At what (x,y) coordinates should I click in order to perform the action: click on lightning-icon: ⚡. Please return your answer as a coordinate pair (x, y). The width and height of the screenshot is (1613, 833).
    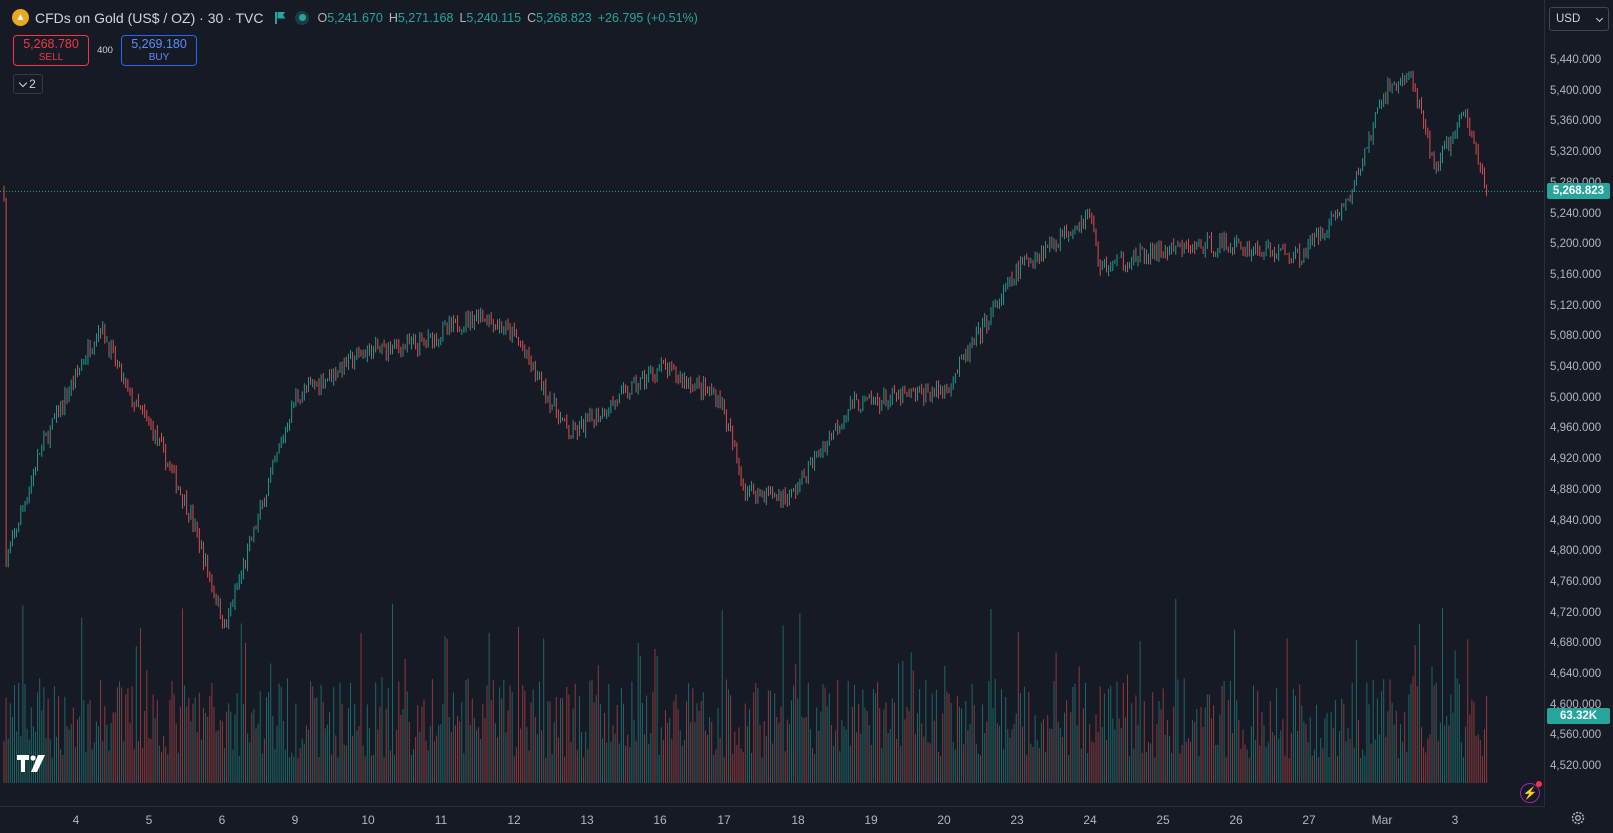
    Looking at the image, I should click on (1531, 792).